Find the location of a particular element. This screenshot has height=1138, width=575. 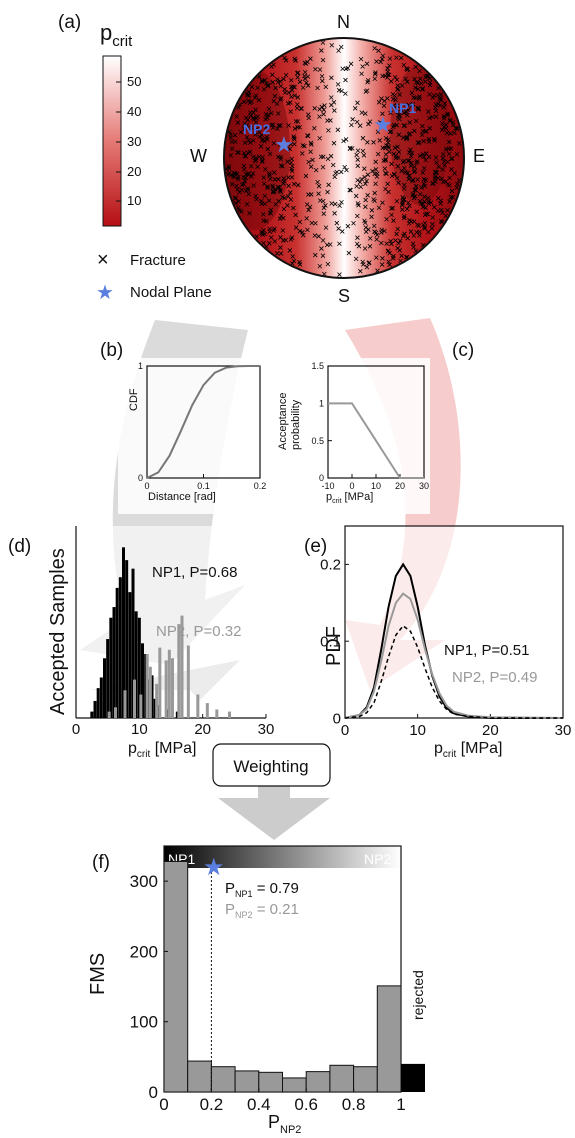

axes-frame is located at coordinates (454, 622).